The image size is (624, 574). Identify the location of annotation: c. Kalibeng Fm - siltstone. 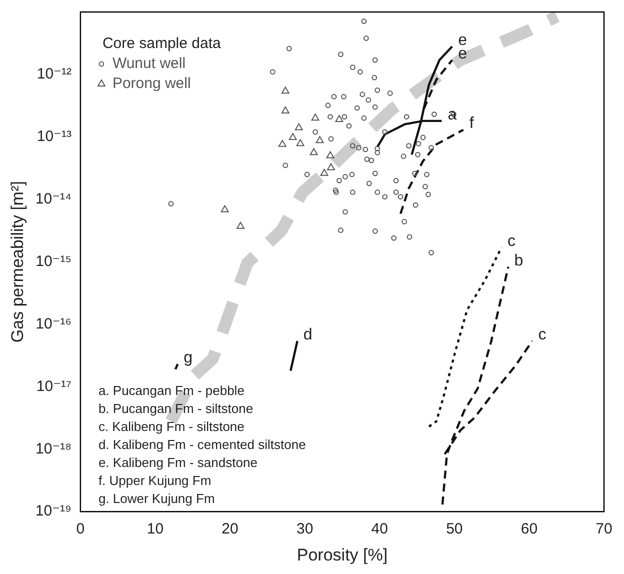
(171, 426).